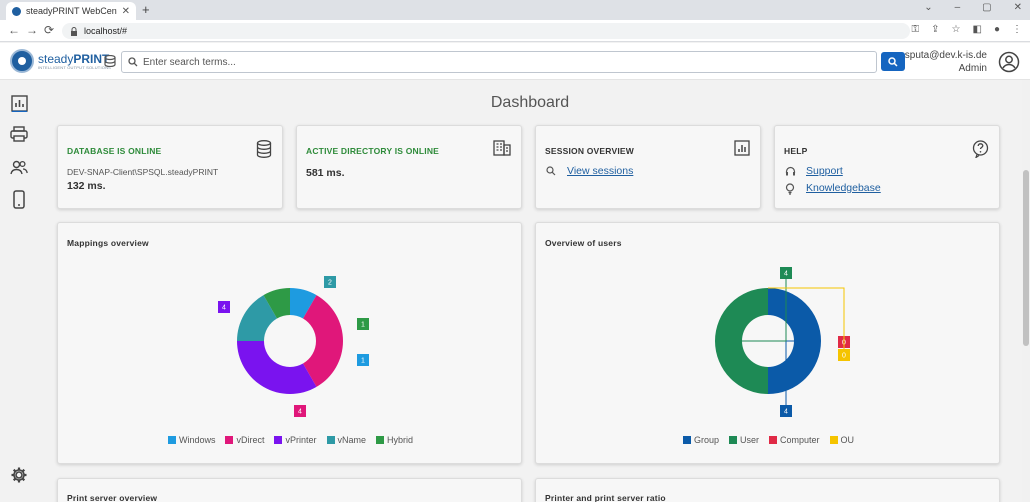  I want to click on database-latency: 132 ms., so click(86, 186).